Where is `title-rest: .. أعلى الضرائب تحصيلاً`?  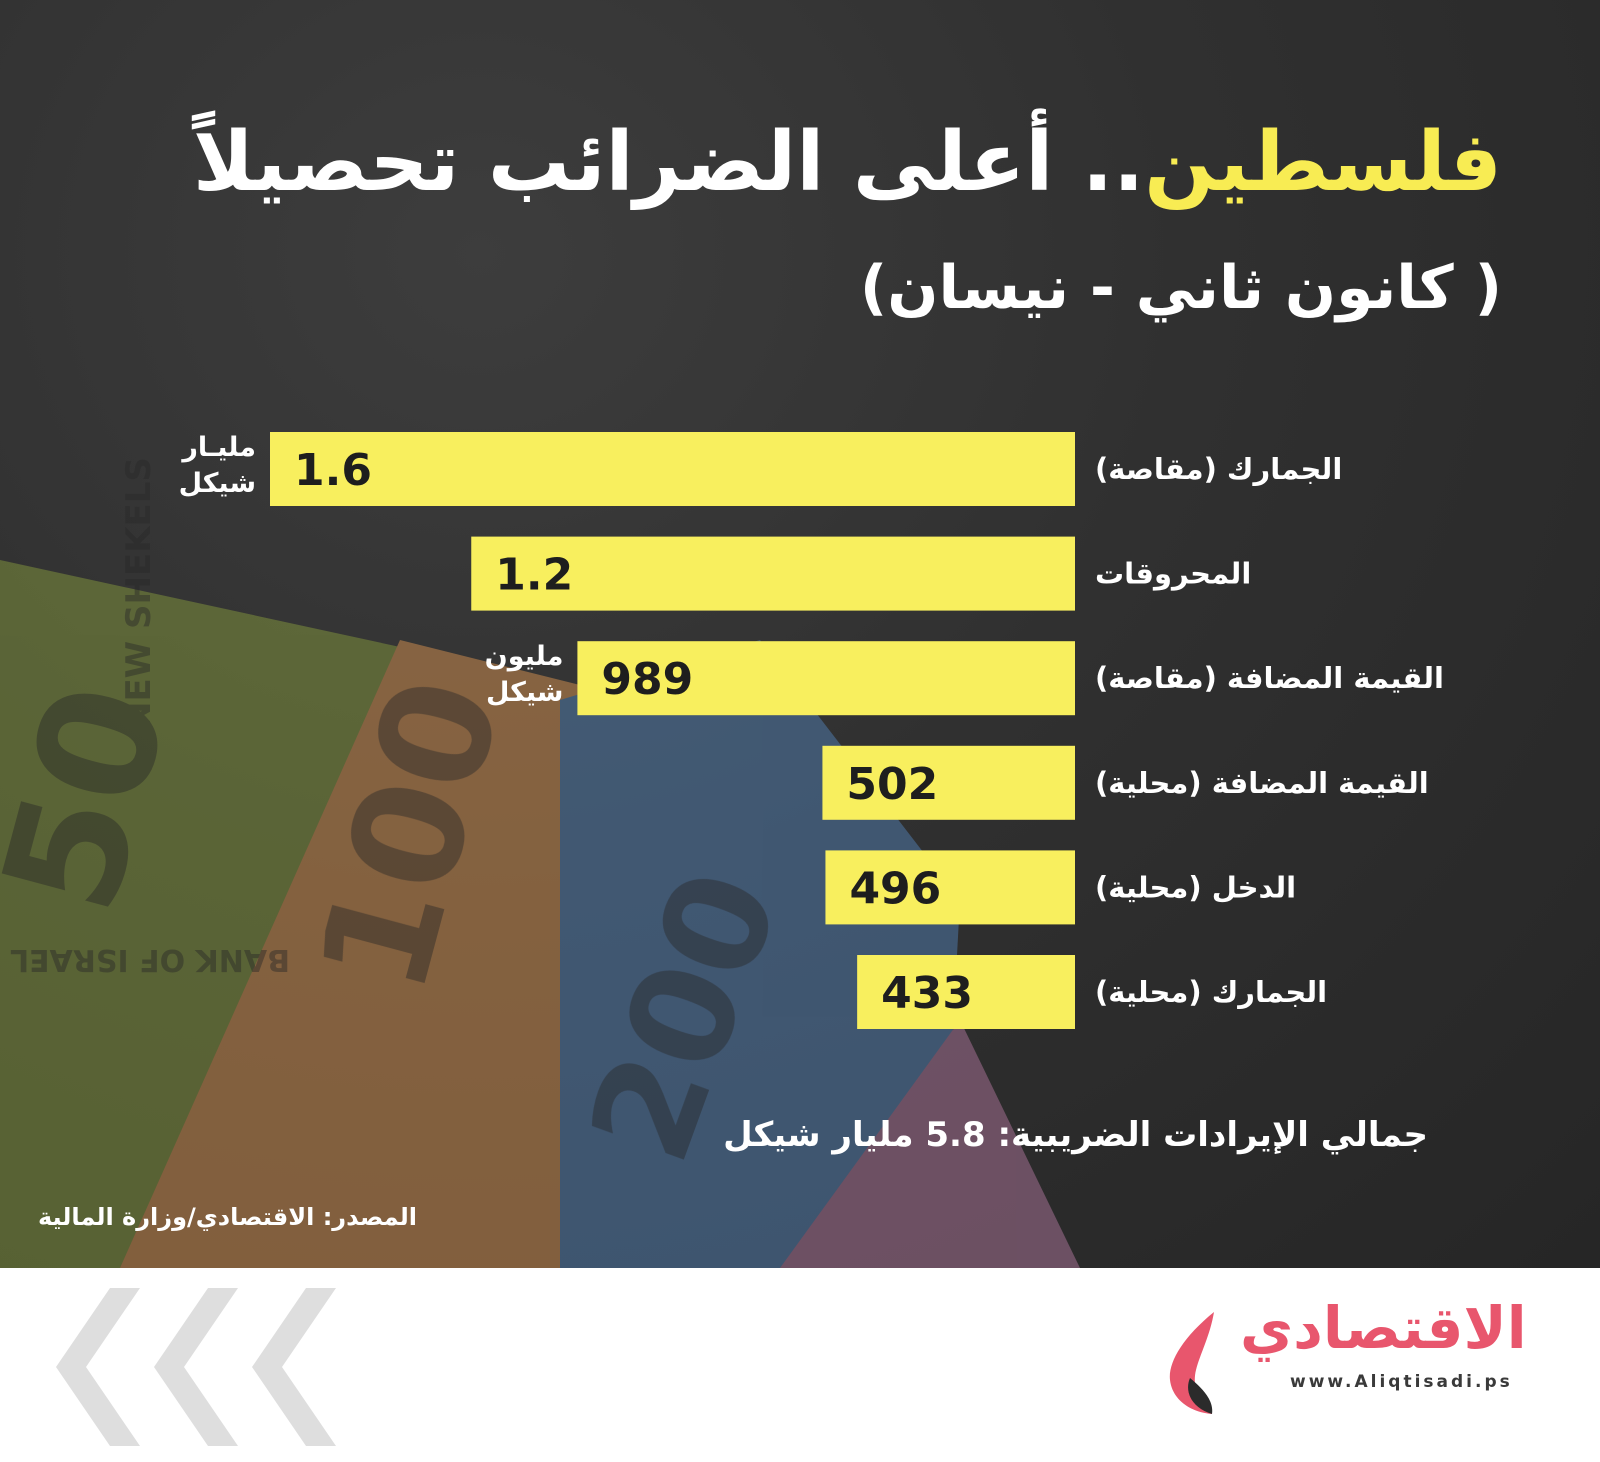
title-rest: .. أعلى الضرائب تحصيلاً is located at coordinates (668, 162).